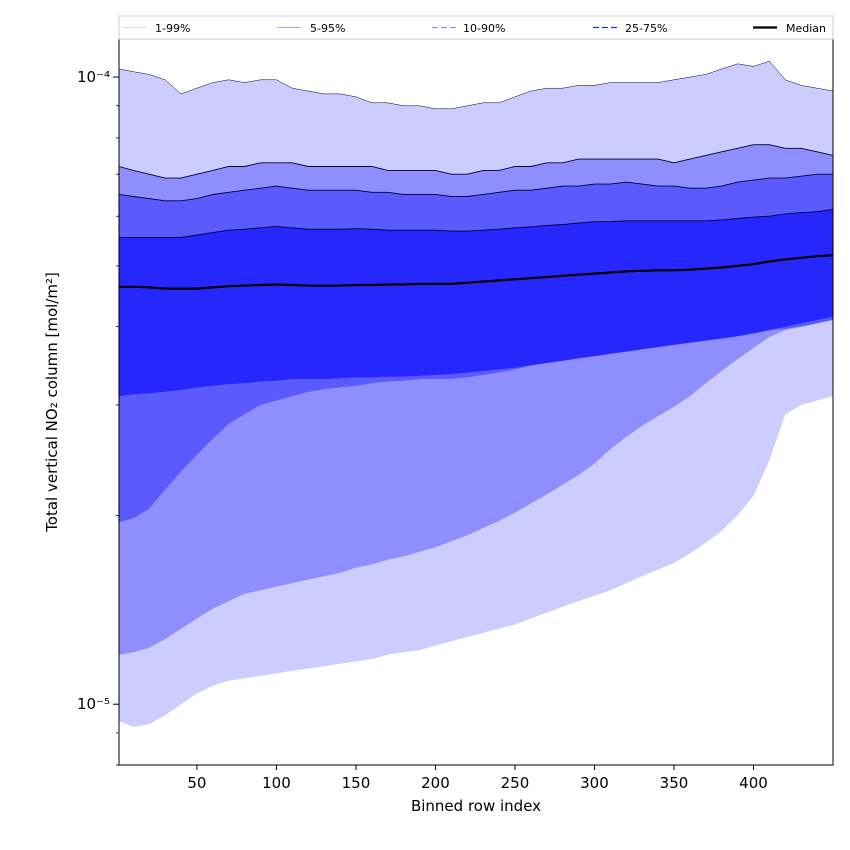  What do you see at coordinates (484, 28) in the screenshot?
I see `legend-label: 10-90%` at bounding box center [484, 28].